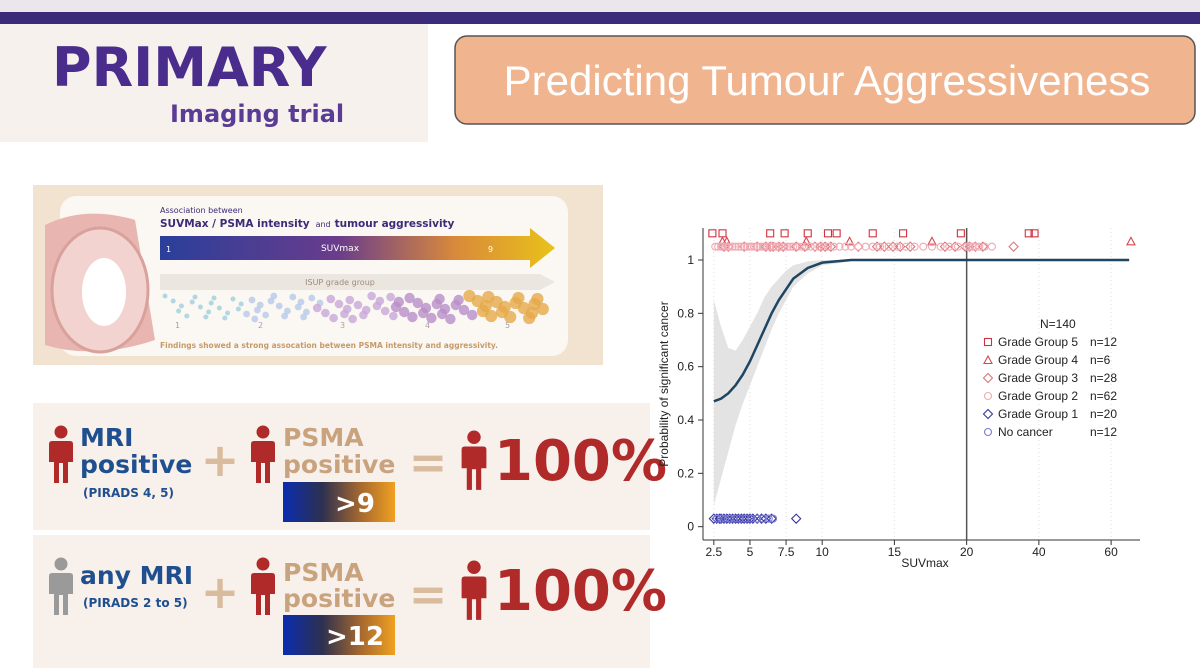  Describe the element at coordinates (1039, 552) in the screenshot. I see `x-tick-label: 40` at that location.